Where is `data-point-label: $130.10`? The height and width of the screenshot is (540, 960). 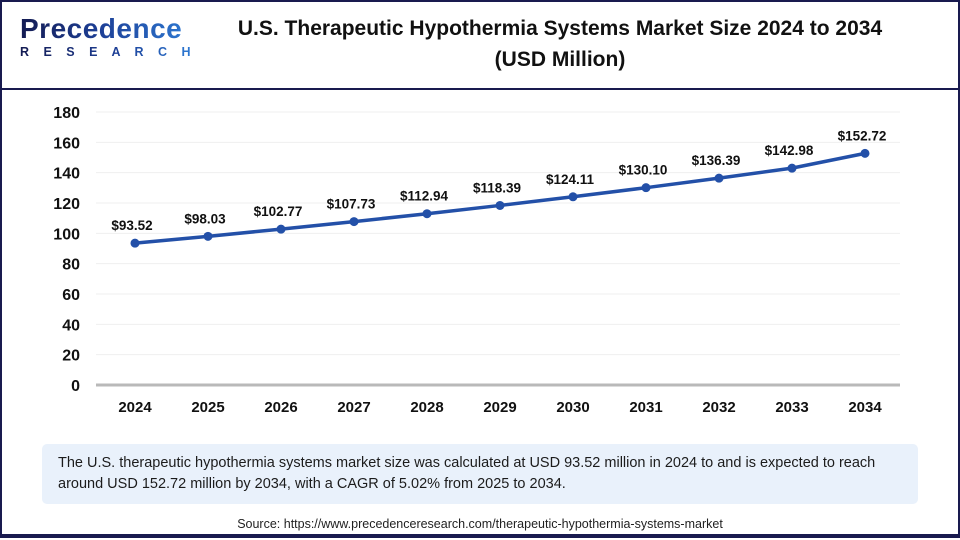
data-point-label: $130.10 is located at coordinates (643, 170).